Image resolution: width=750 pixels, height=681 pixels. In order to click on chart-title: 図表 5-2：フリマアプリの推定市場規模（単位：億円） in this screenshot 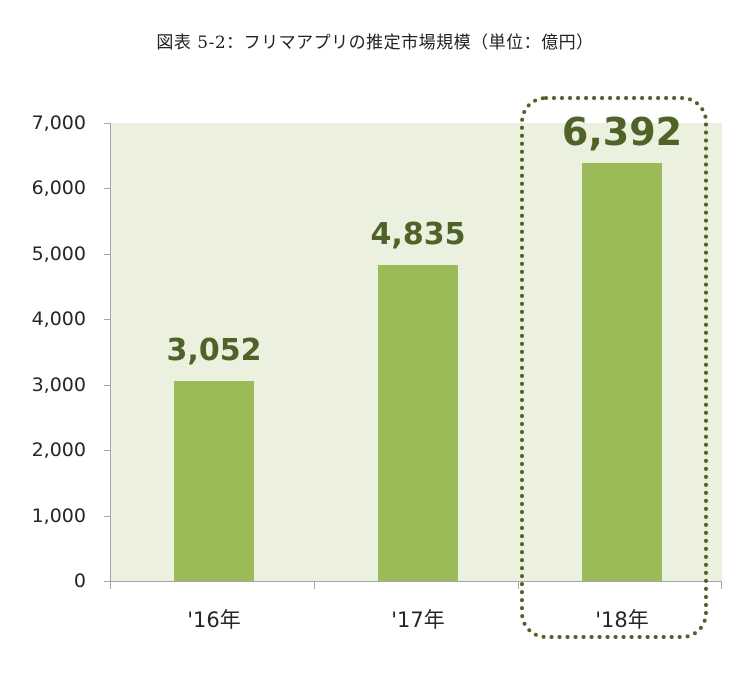, I will do `click(375, 43)`.